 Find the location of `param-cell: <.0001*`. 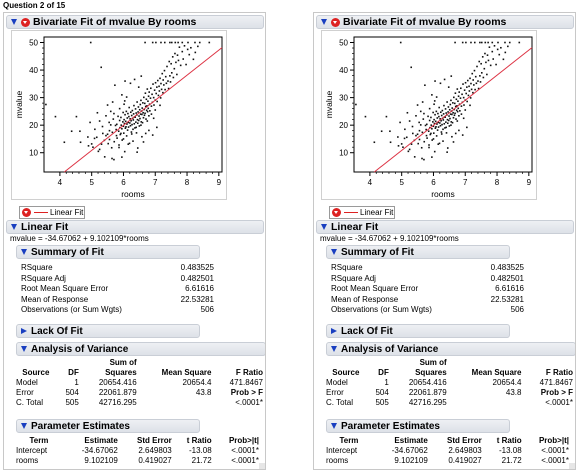

param-cell: <.0001* is located at coordinates (555, 460).